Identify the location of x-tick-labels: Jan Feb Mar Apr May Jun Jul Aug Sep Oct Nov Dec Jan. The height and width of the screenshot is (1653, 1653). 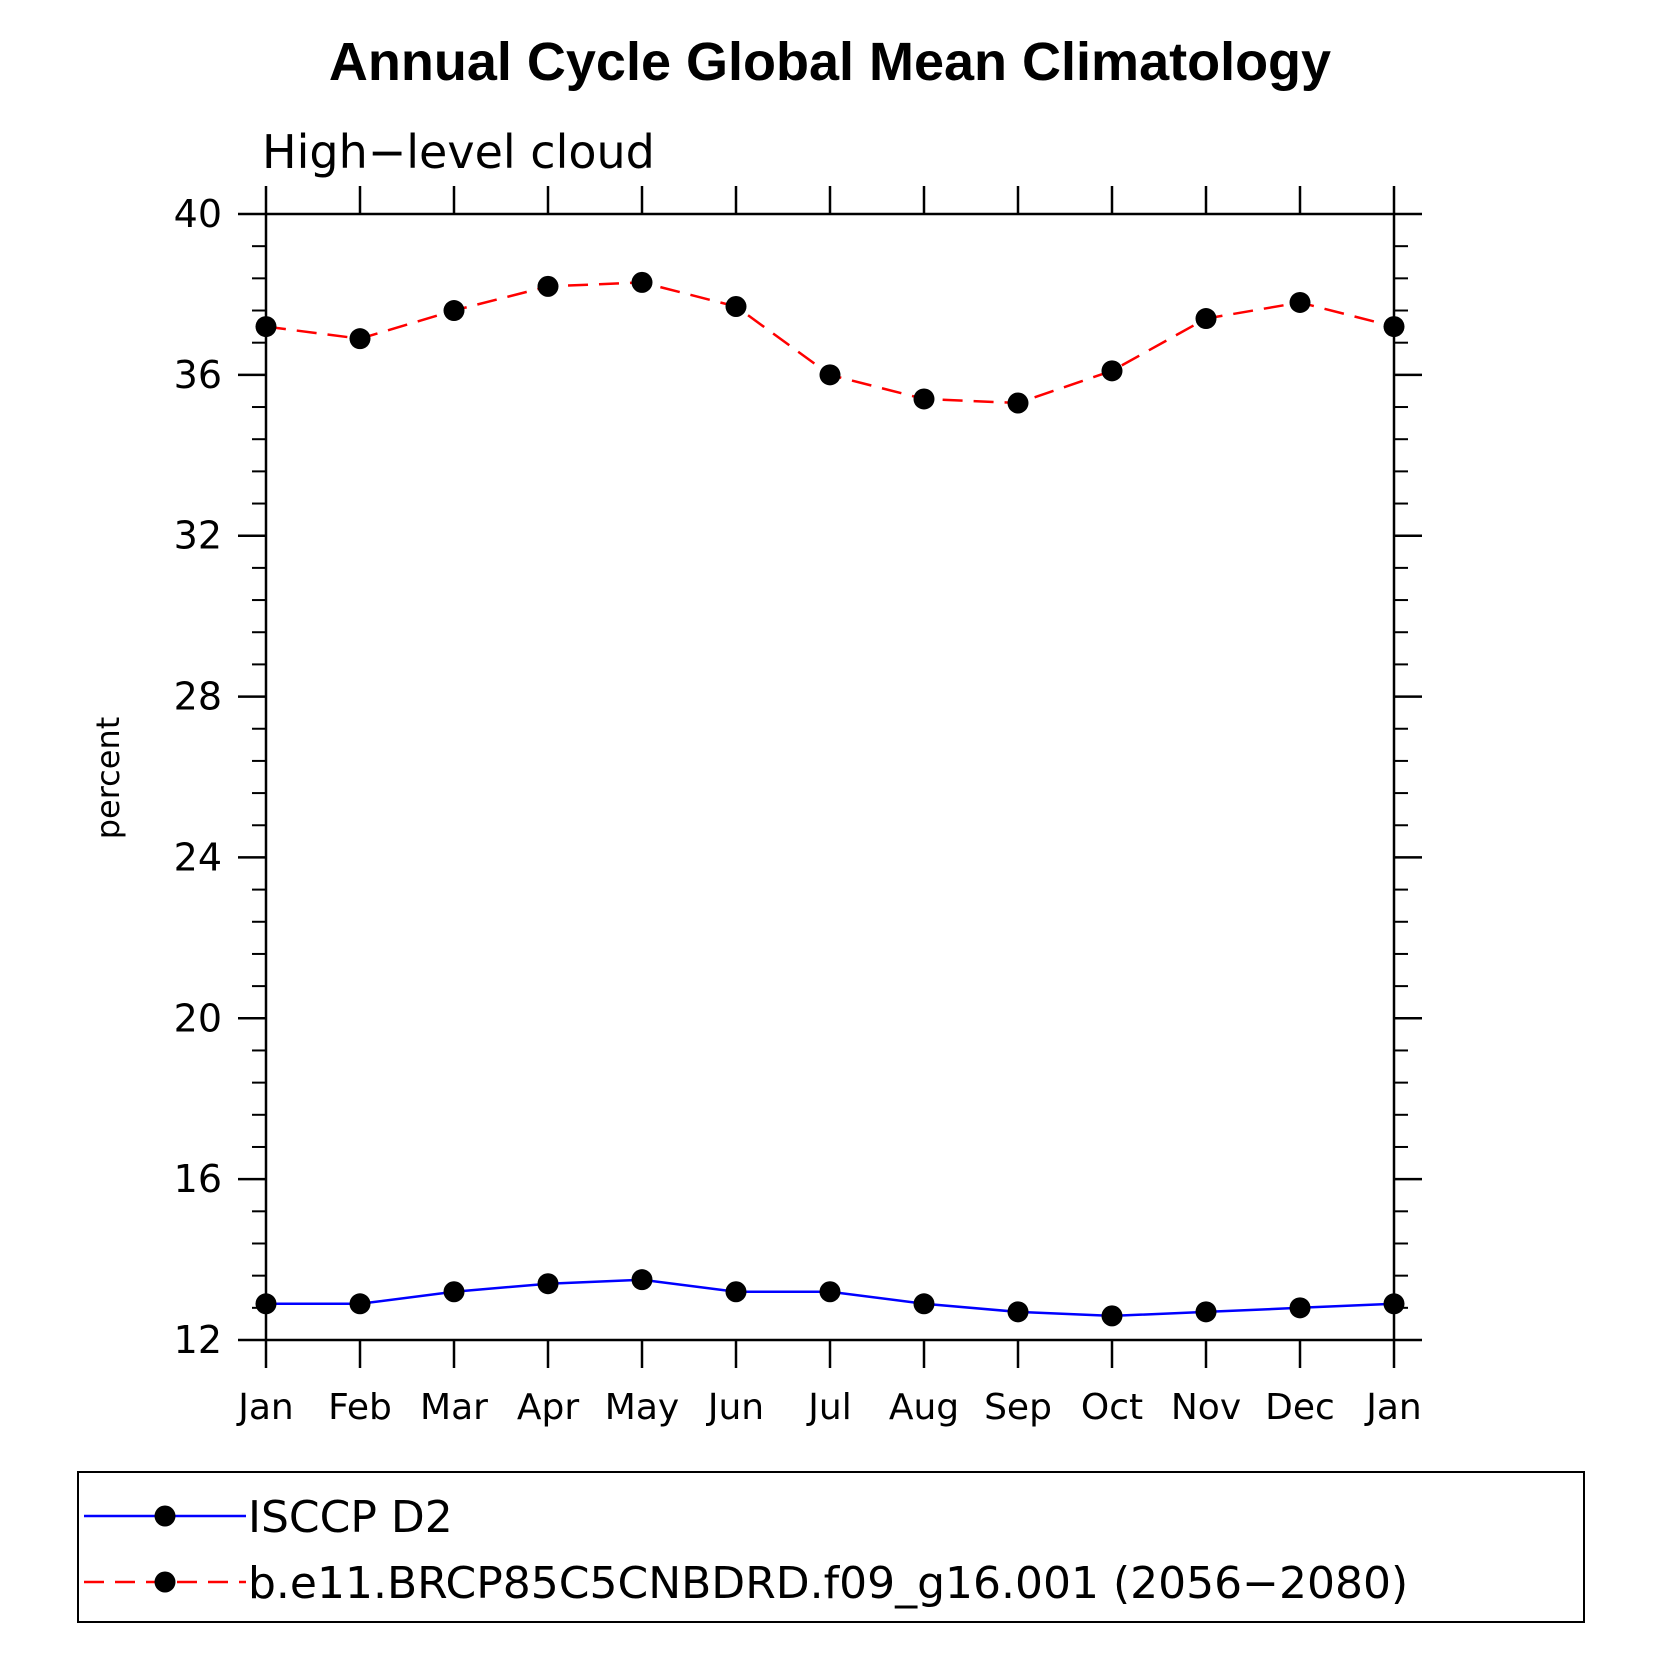
(829, 1407).